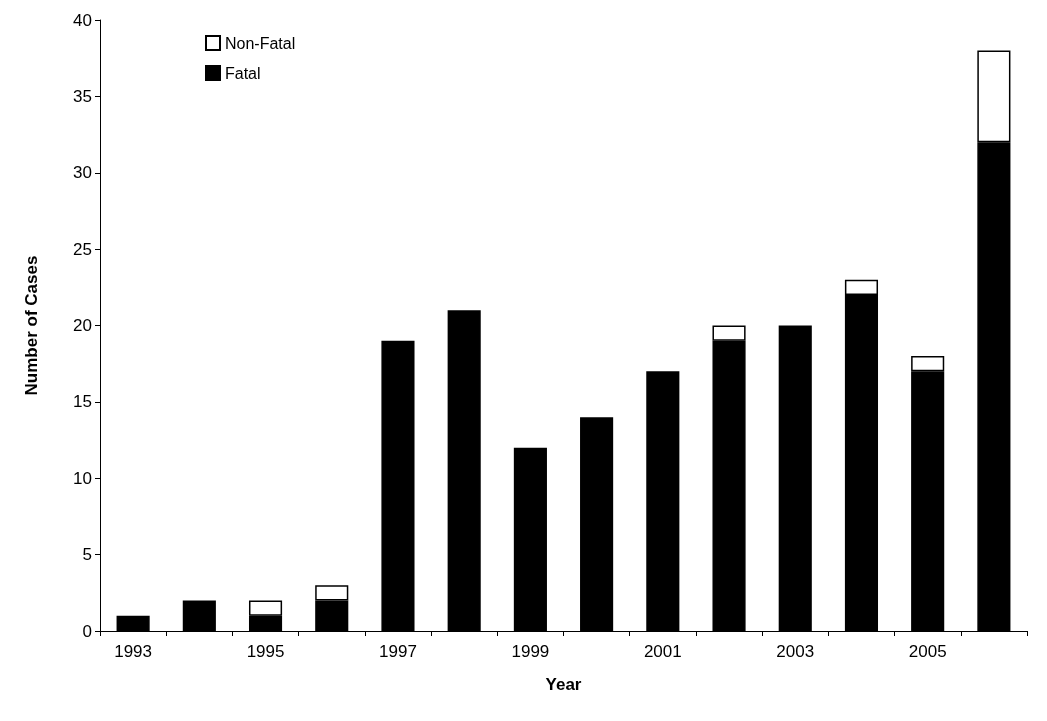 Image resolution: width=1047 pixels, height=721 pixels. I want to click on x-axis-title: Year, so click(563, 684).